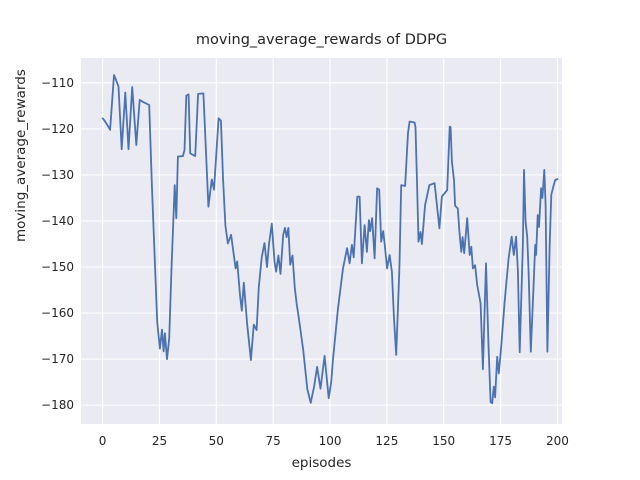  Describe the element at coordinates (501, 441) in the screenshot. I see `x-tick-label: 175` at that location.